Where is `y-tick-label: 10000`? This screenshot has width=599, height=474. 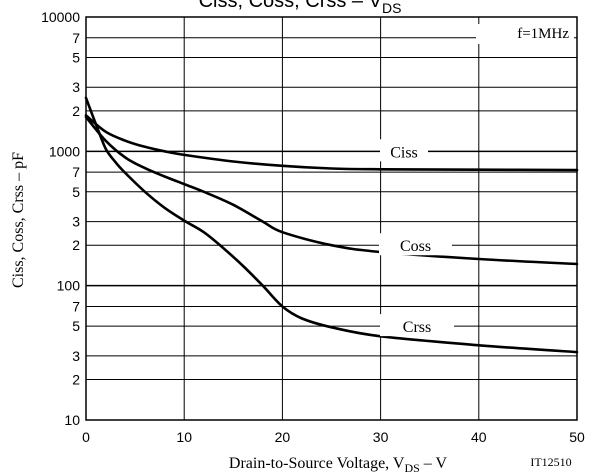
y-tick-label: 10000 is located at coordinates (60, 17).